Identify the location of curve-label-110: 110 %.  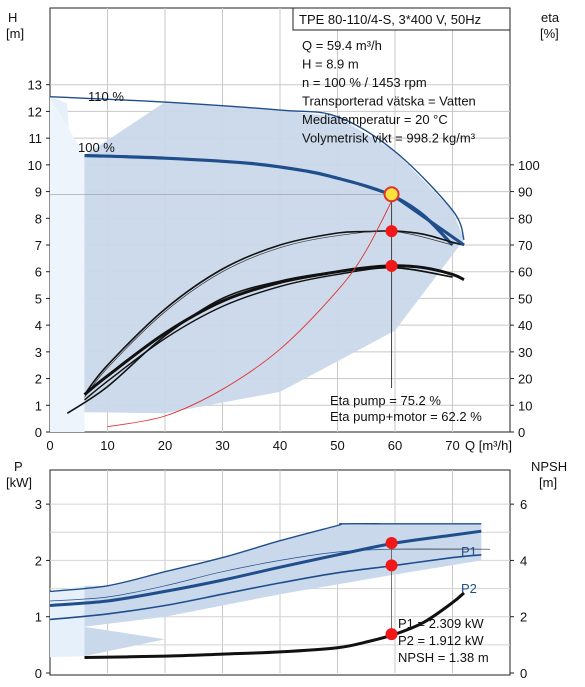
(106, 96).